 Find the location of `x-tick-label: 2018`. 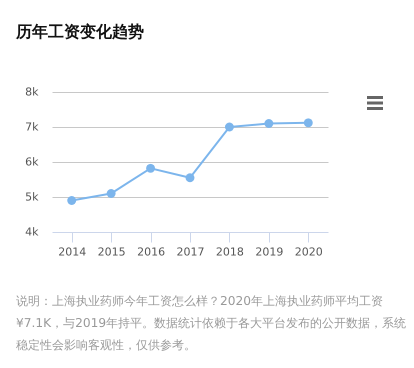

x-tick-label: 2018 is located at coordinates (230, 252).